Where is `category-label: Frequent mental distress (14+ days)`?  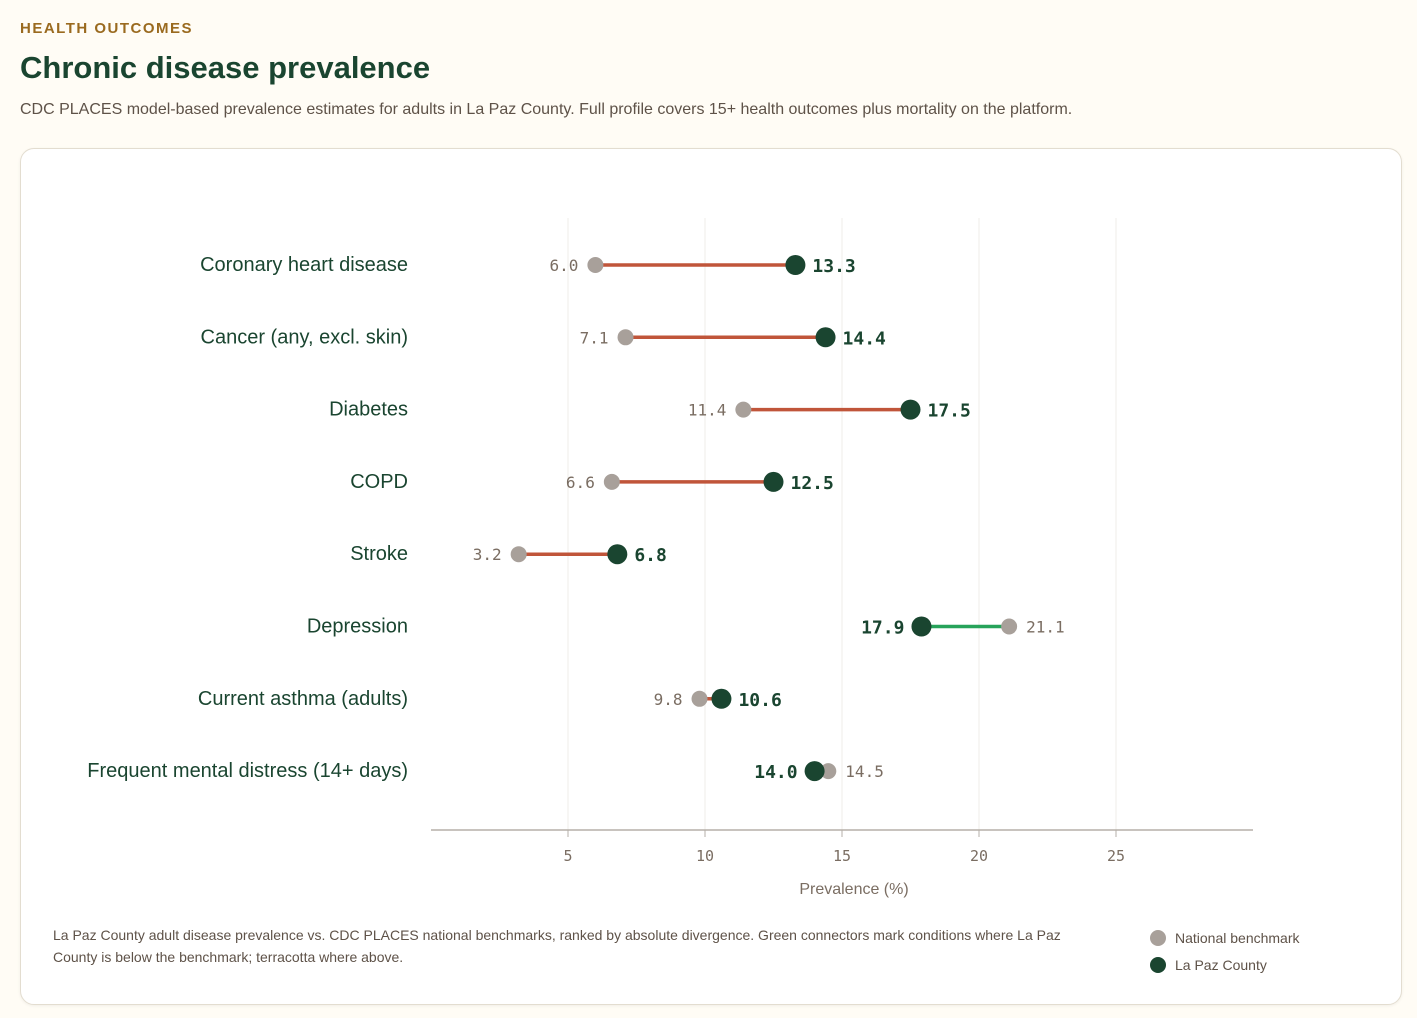
category-label: Frequent mental distress (14+ days) is located at coordinates (247, 771).